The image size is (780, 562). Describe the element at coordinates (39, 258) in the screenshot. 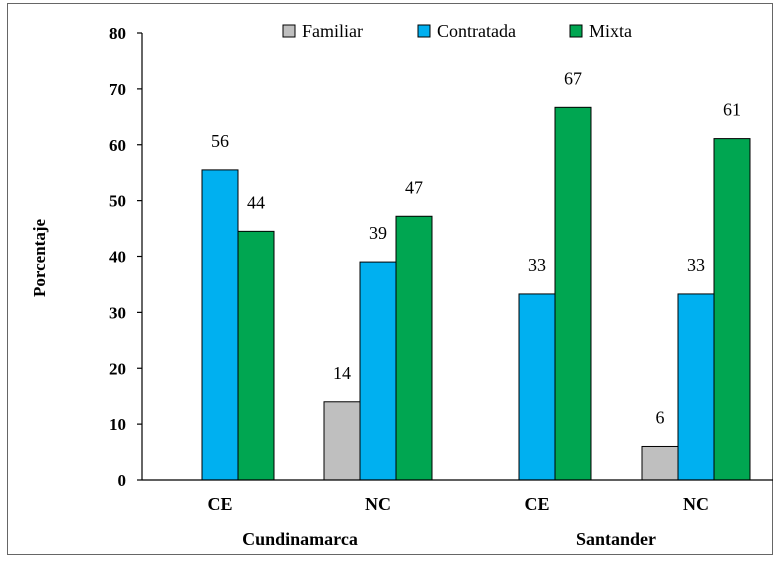

I see `y-axis-title: Porcentaje` at that location.